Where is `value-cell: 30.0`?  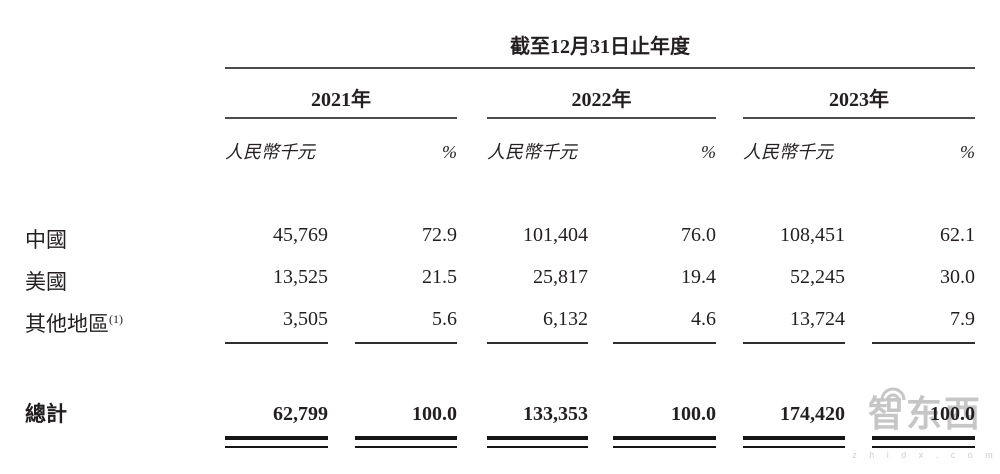 value-cell: 30.0 is located at coordinates (957, 277).